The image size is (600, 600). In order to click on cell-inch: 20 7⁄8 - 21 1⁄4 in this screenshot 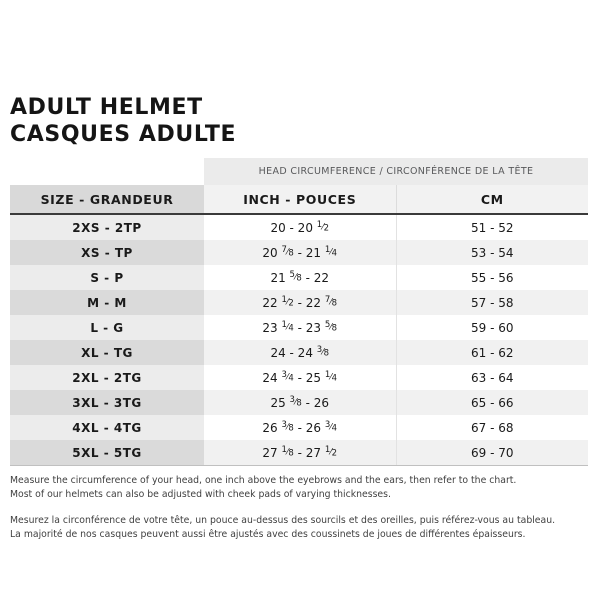, I will do `click(300, 252)`.